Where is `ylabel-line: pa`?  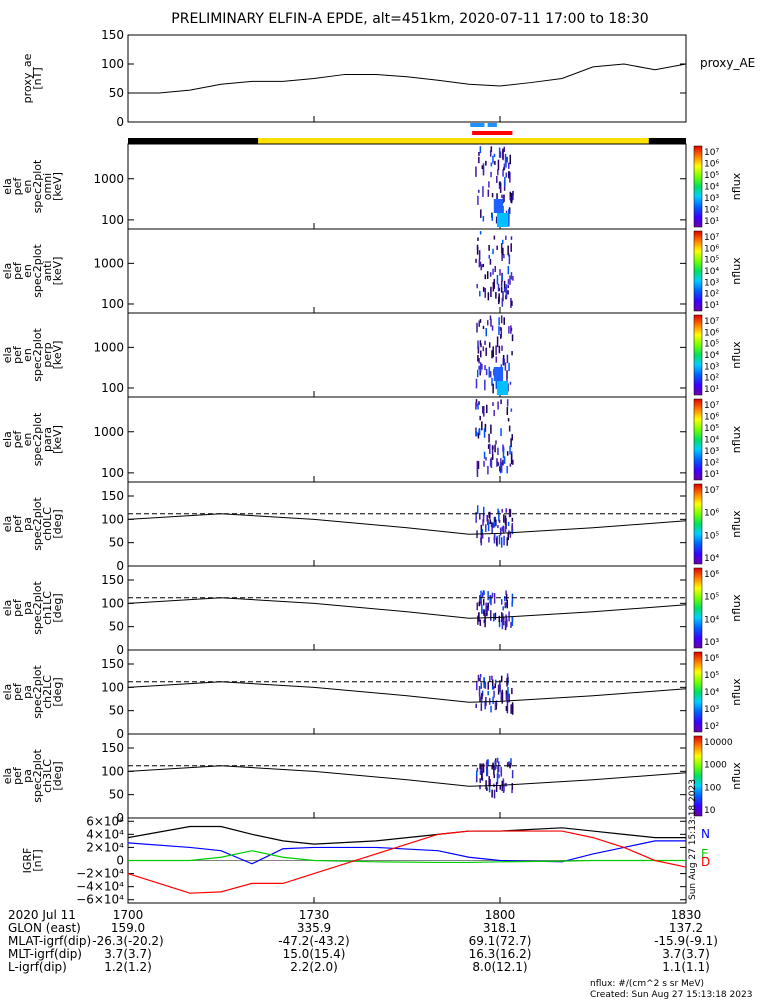 ylabel-line: pa is located at coordinates (27, 692).